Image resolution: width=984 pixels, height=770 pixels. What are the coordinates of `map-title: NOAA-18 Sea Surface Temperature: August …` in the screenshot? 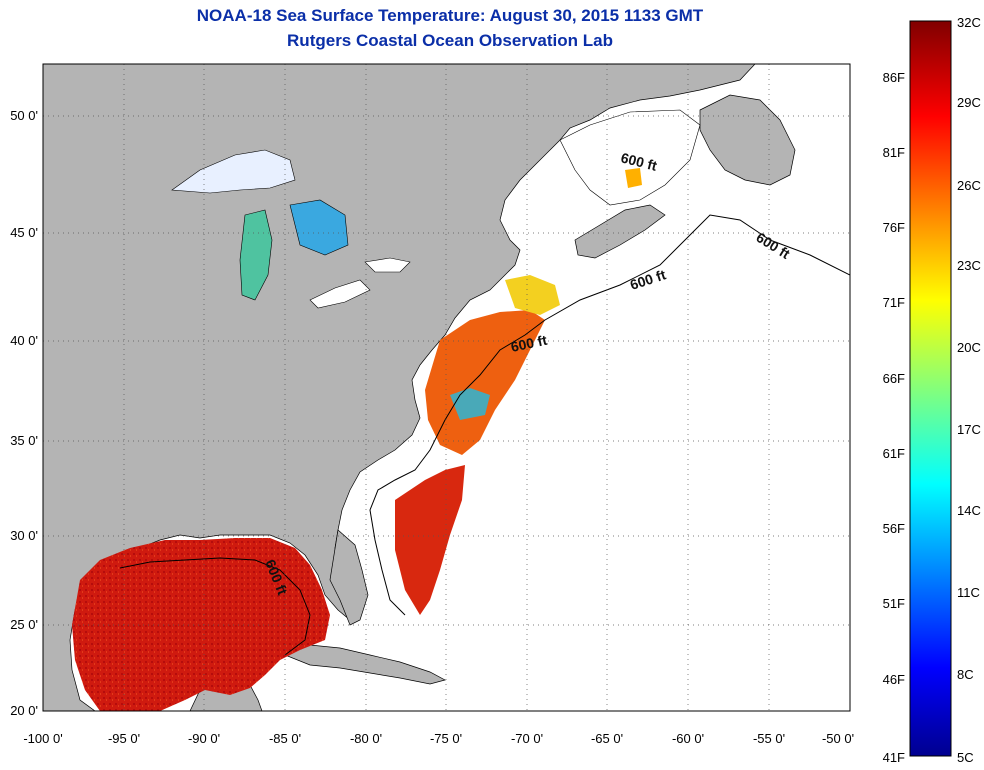 It's located at (450, 15).